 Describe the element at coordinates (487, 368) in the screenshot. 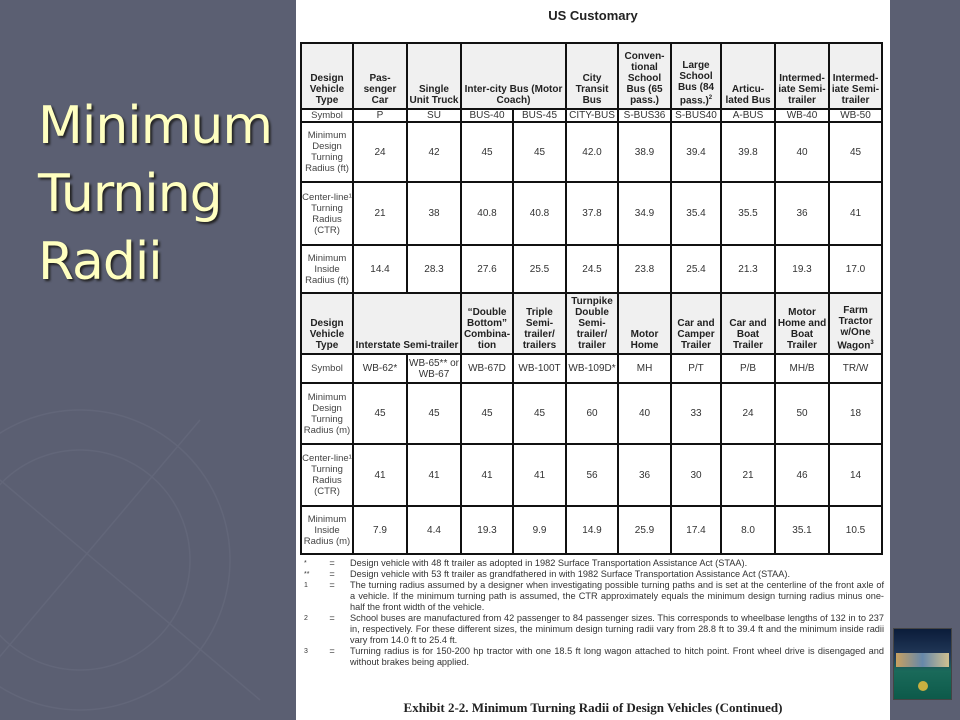

I see `table-cell: WB-67D` at that location.